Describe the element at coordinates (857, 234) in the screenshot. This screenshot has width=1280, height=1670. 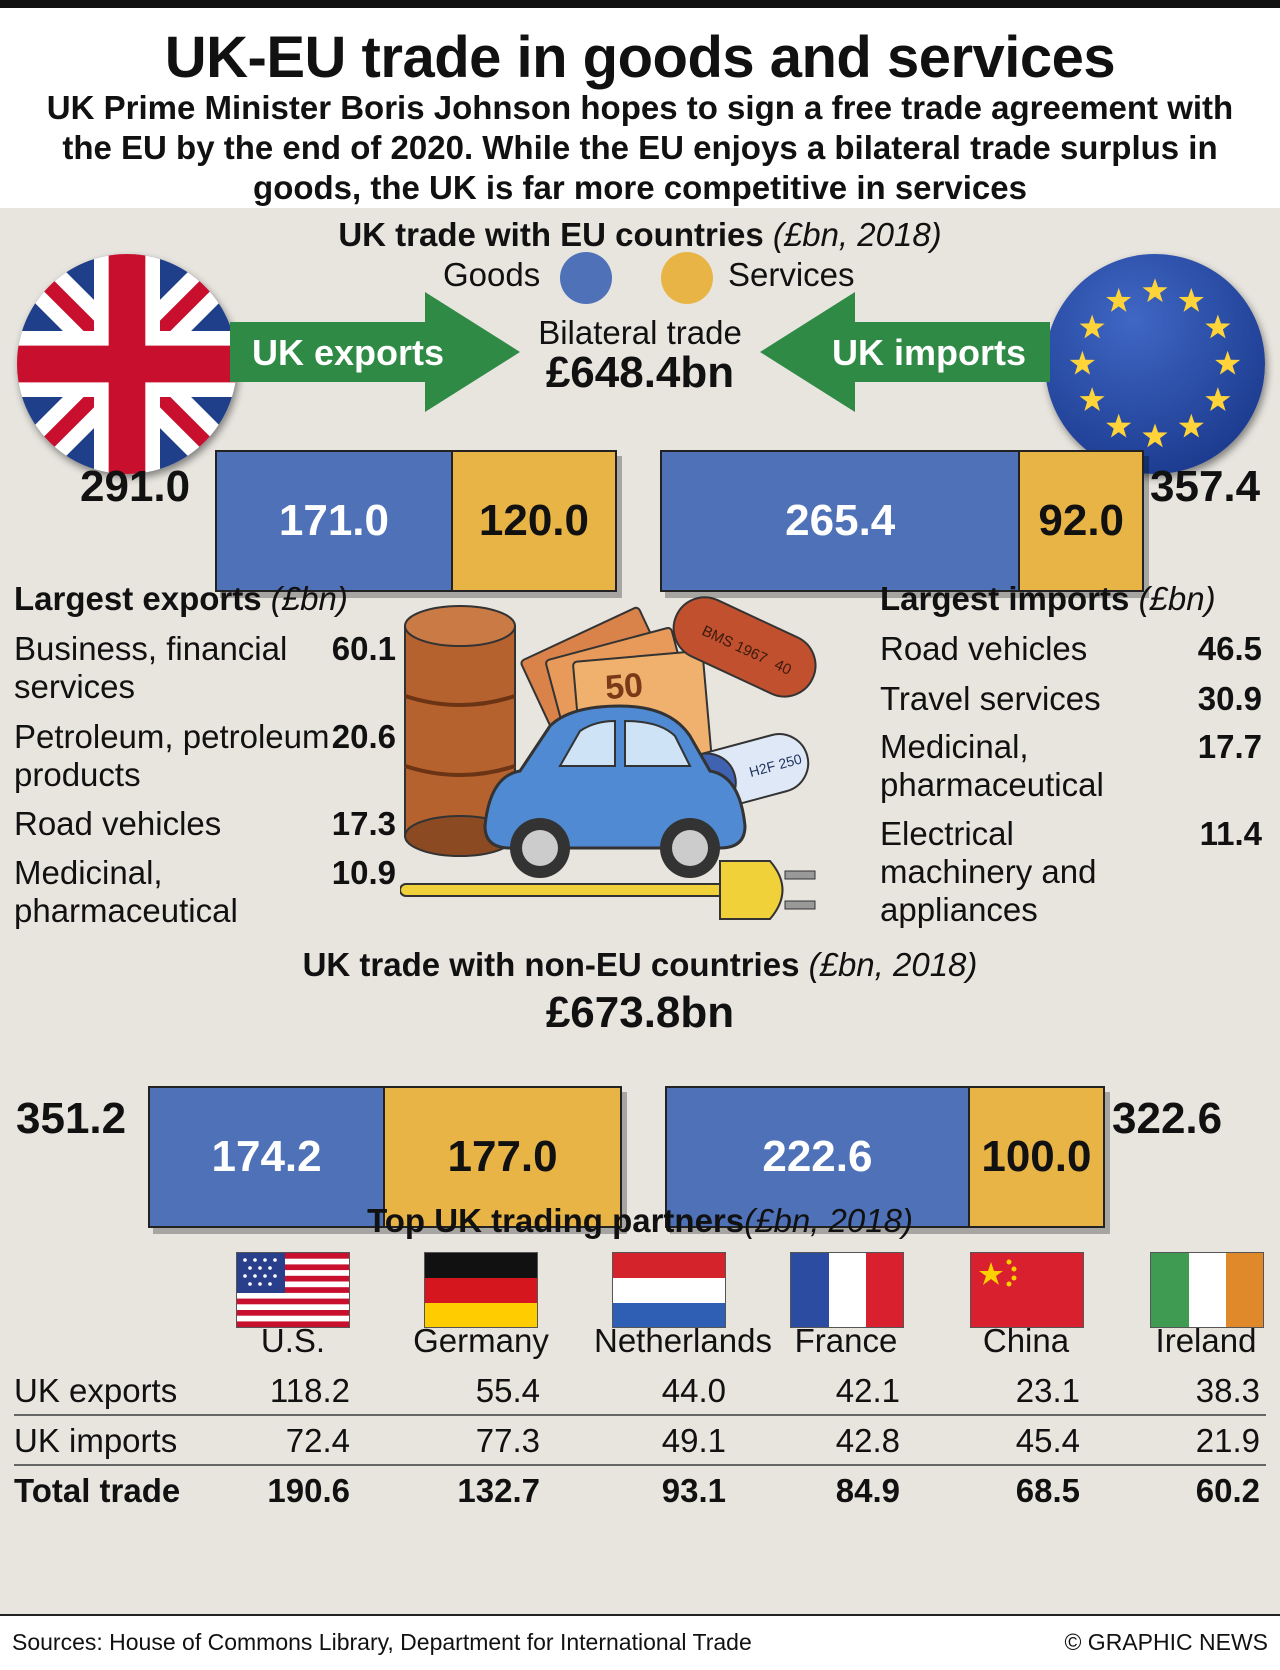
I see `eu-title-unit: (£bn, 2018)` at that location.